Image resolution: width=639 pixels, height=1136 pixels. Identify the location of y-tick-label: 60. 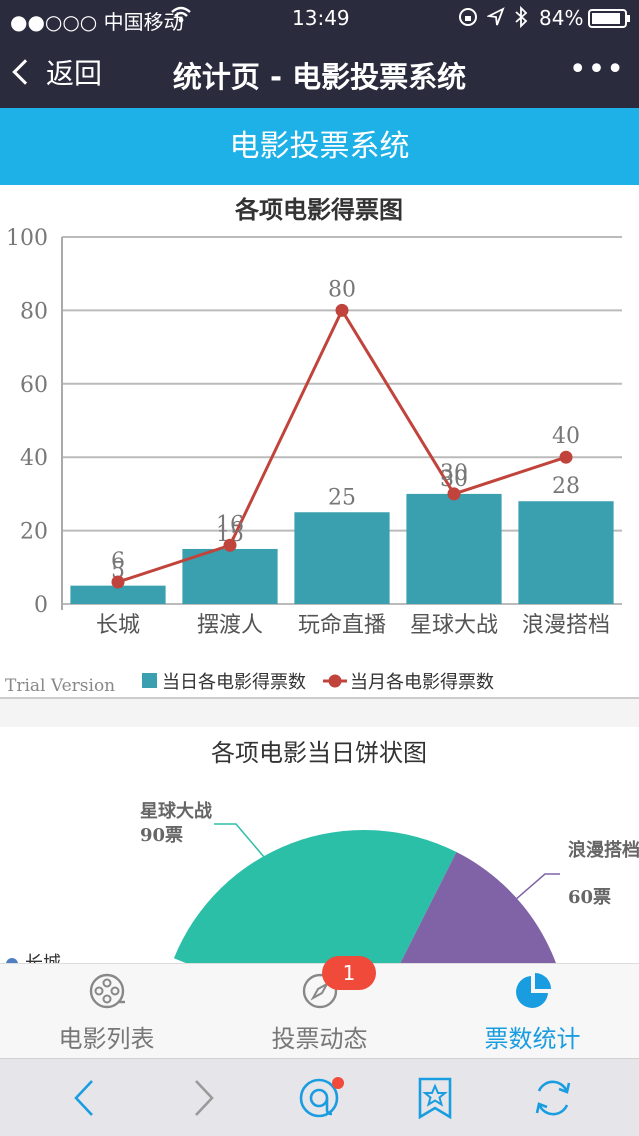
(34, 385).